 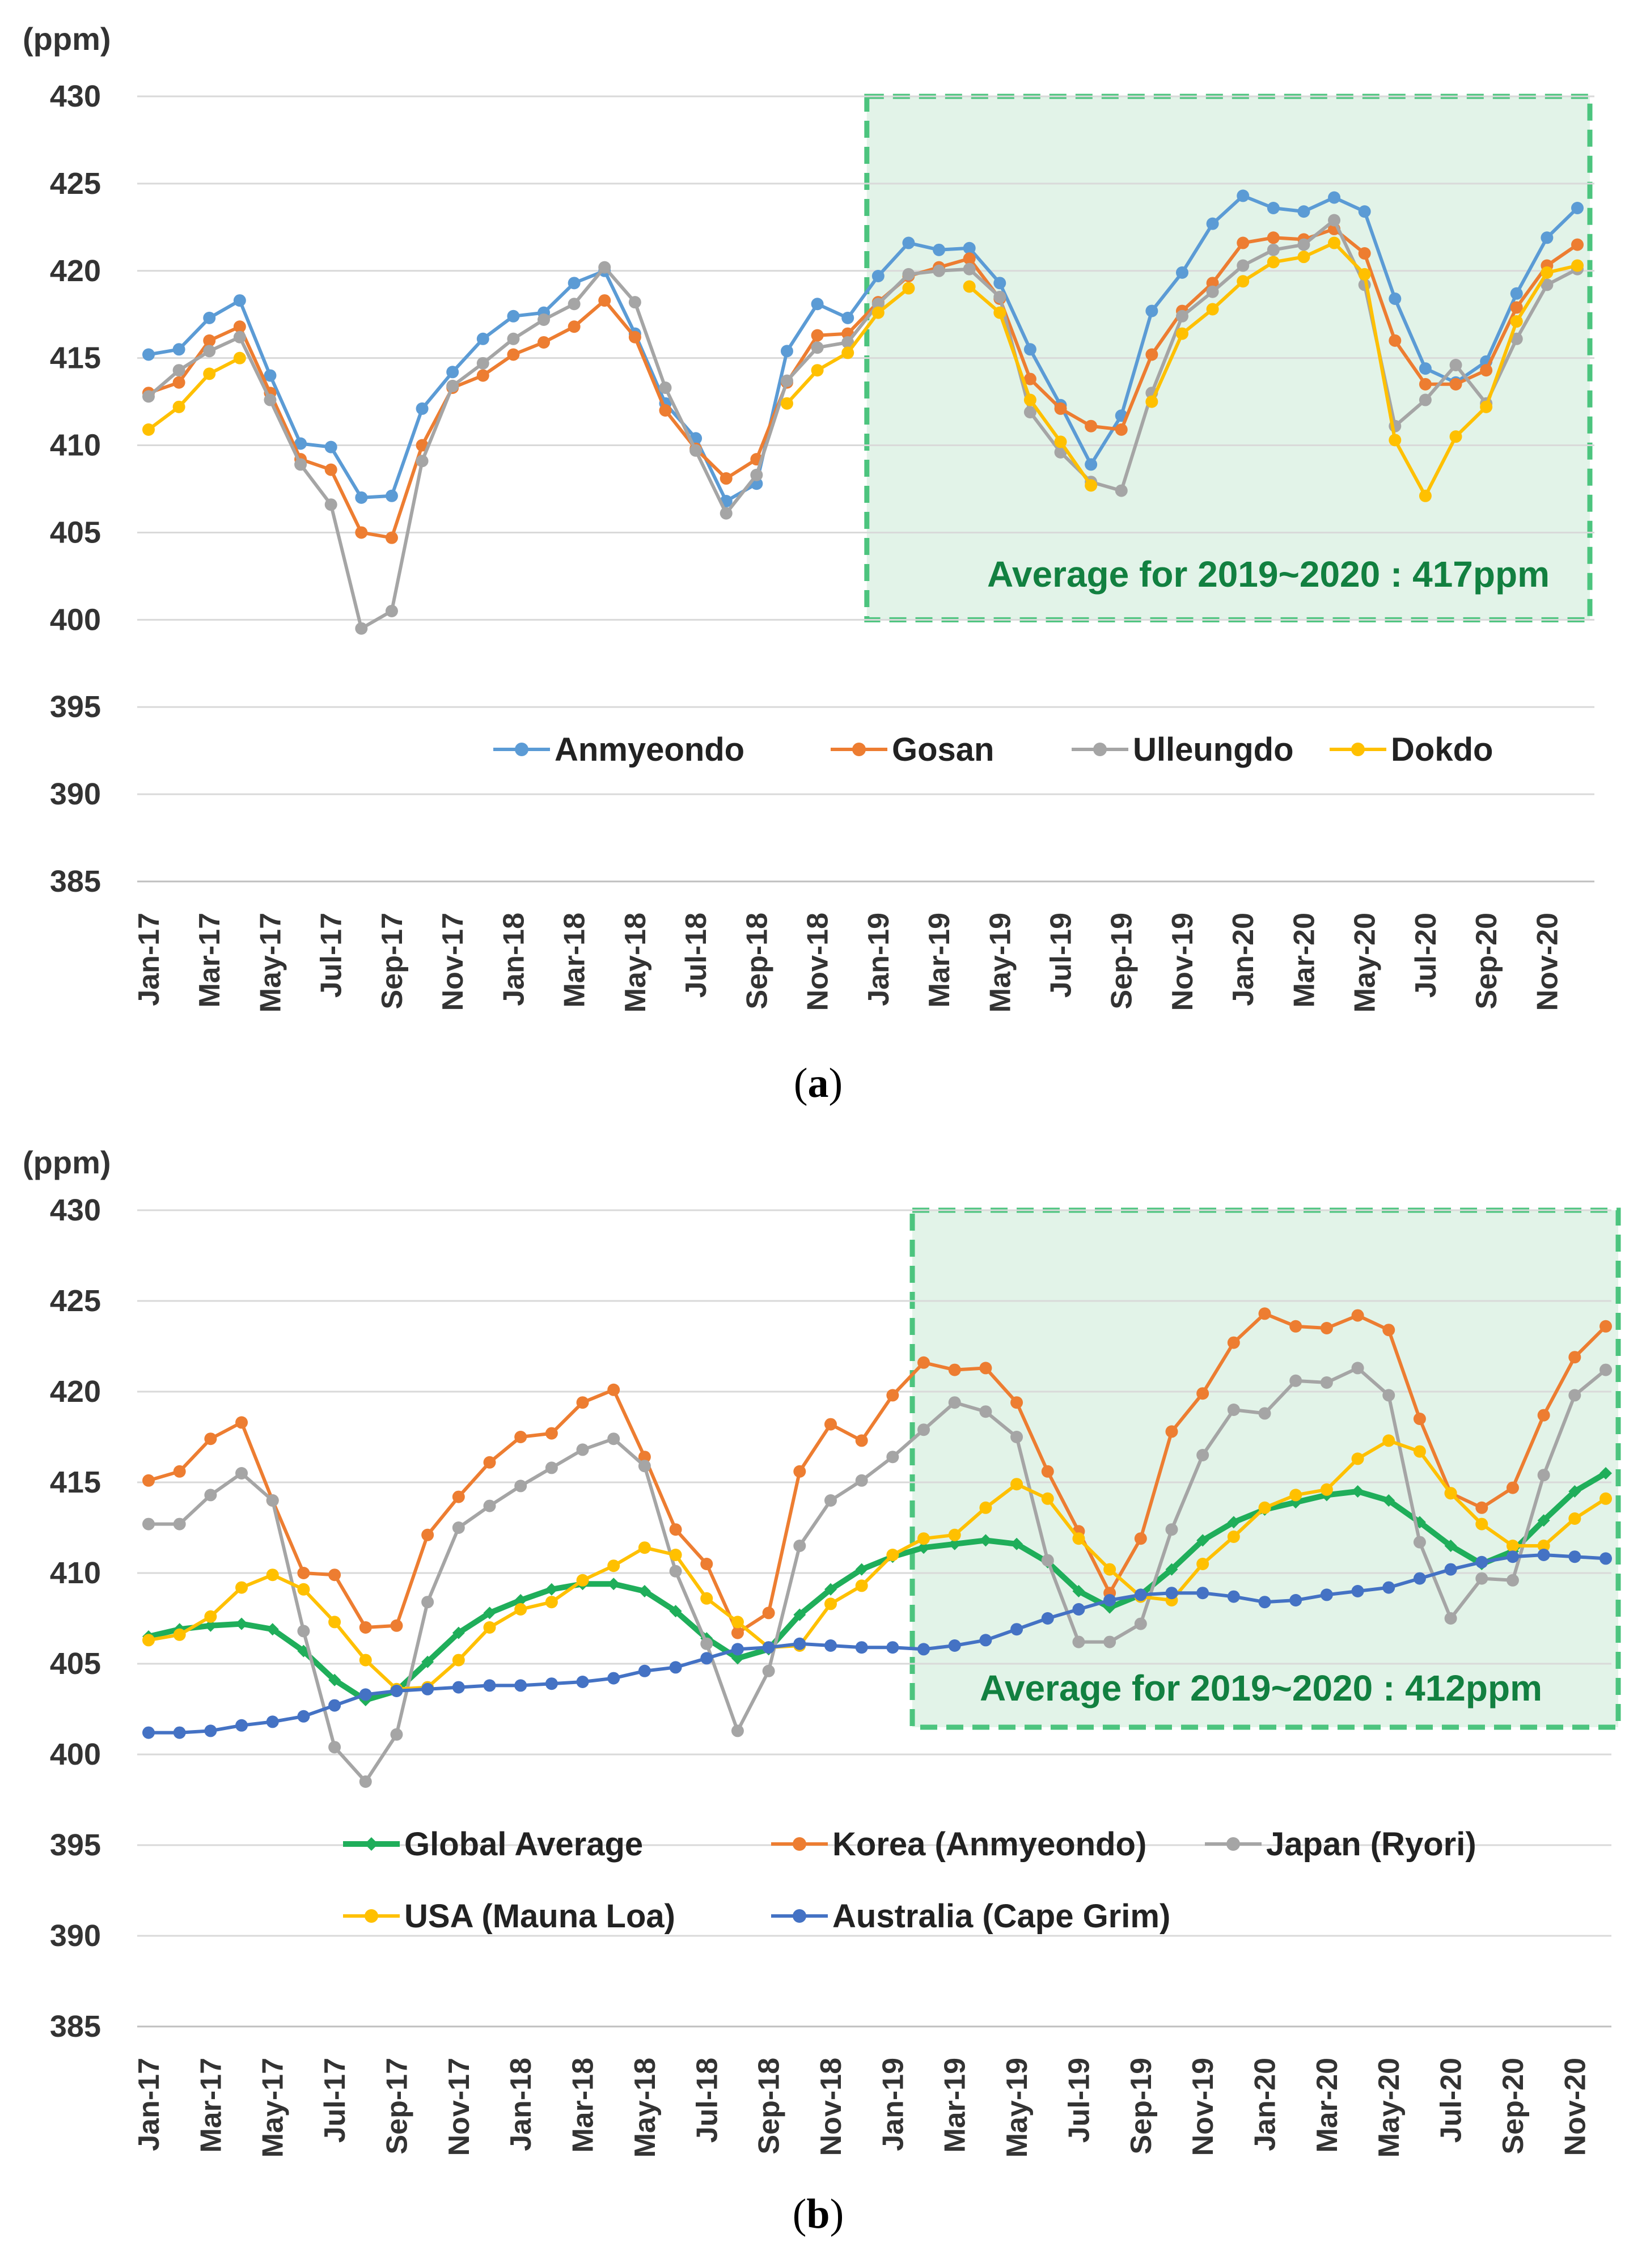 I want to click on panel-b-xtick-may-20: May-20, so click(x=1389, y=2107).